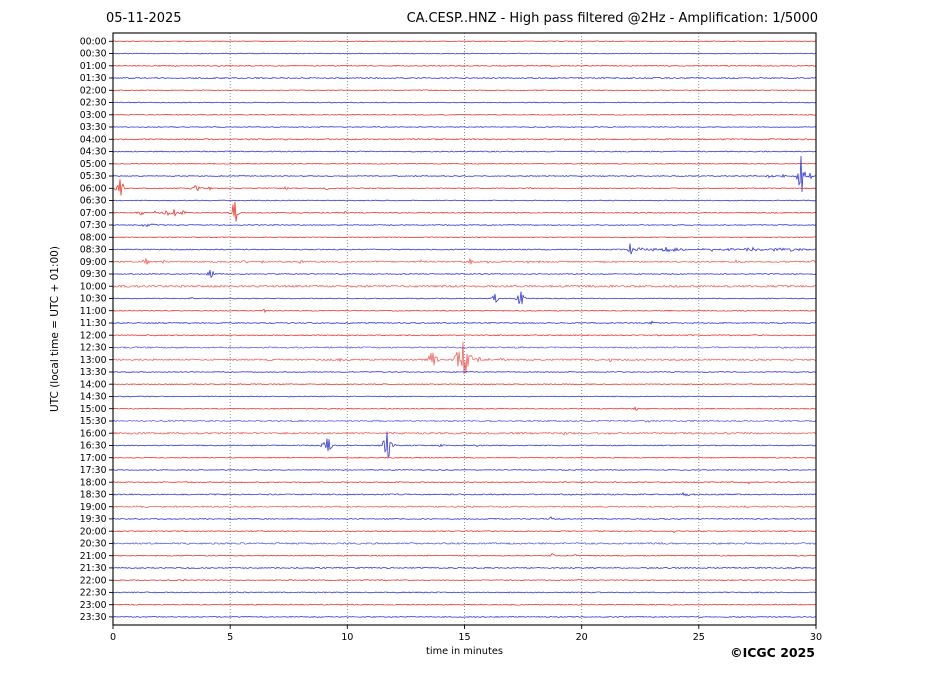 This screenshot has width=927, height=696. I want to click on y-tick-label: 16:00, so click(93, 433).